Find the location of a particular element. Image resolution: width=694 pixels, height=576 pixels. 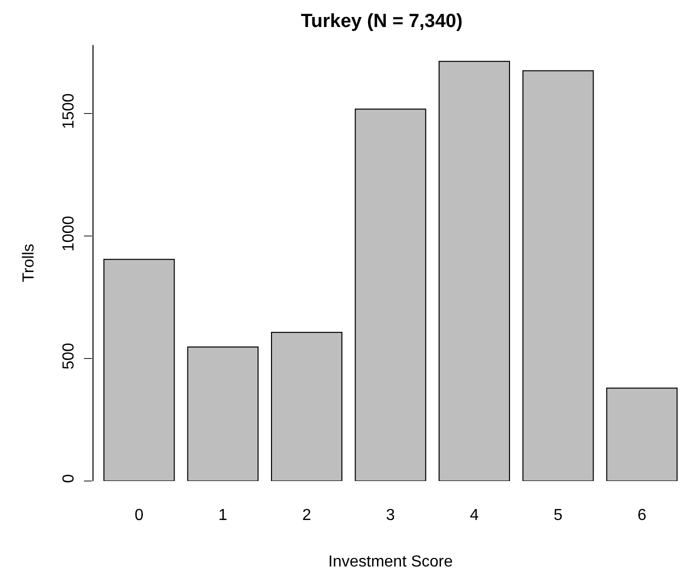

y-tick-label: 1500 is located at coordinates (69, 111).